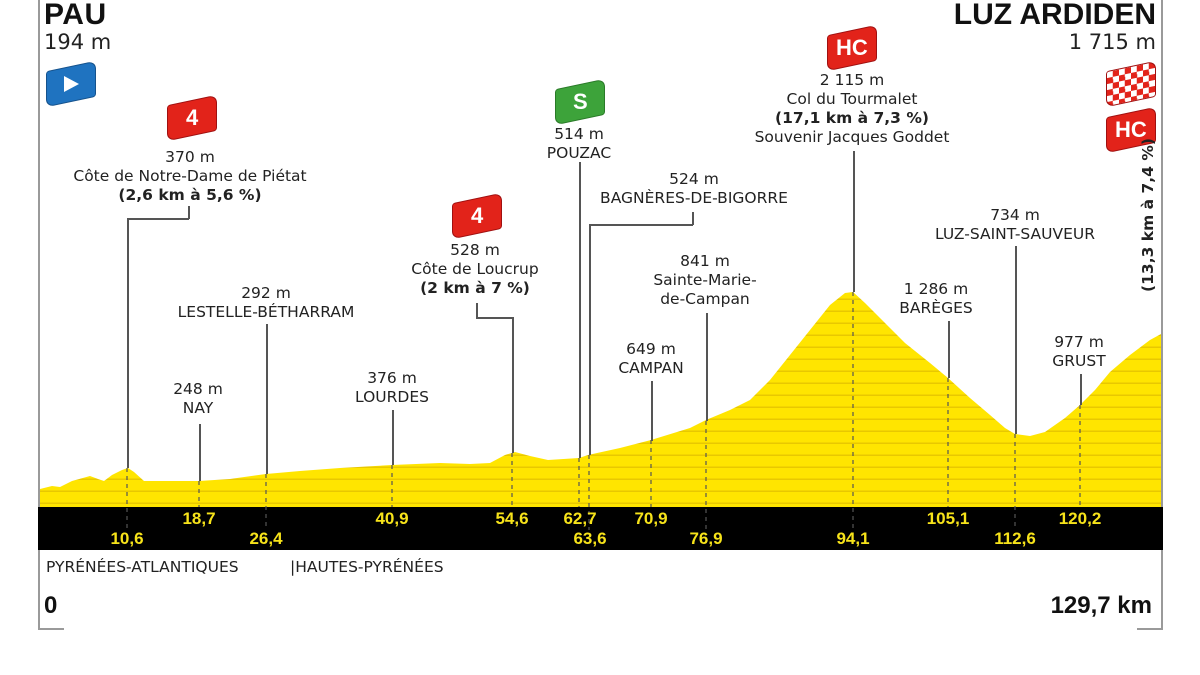 The height and width of the screenshot is (675, 1200). I want to click on leader-luz-st-sauveur, so click(1016, 340).